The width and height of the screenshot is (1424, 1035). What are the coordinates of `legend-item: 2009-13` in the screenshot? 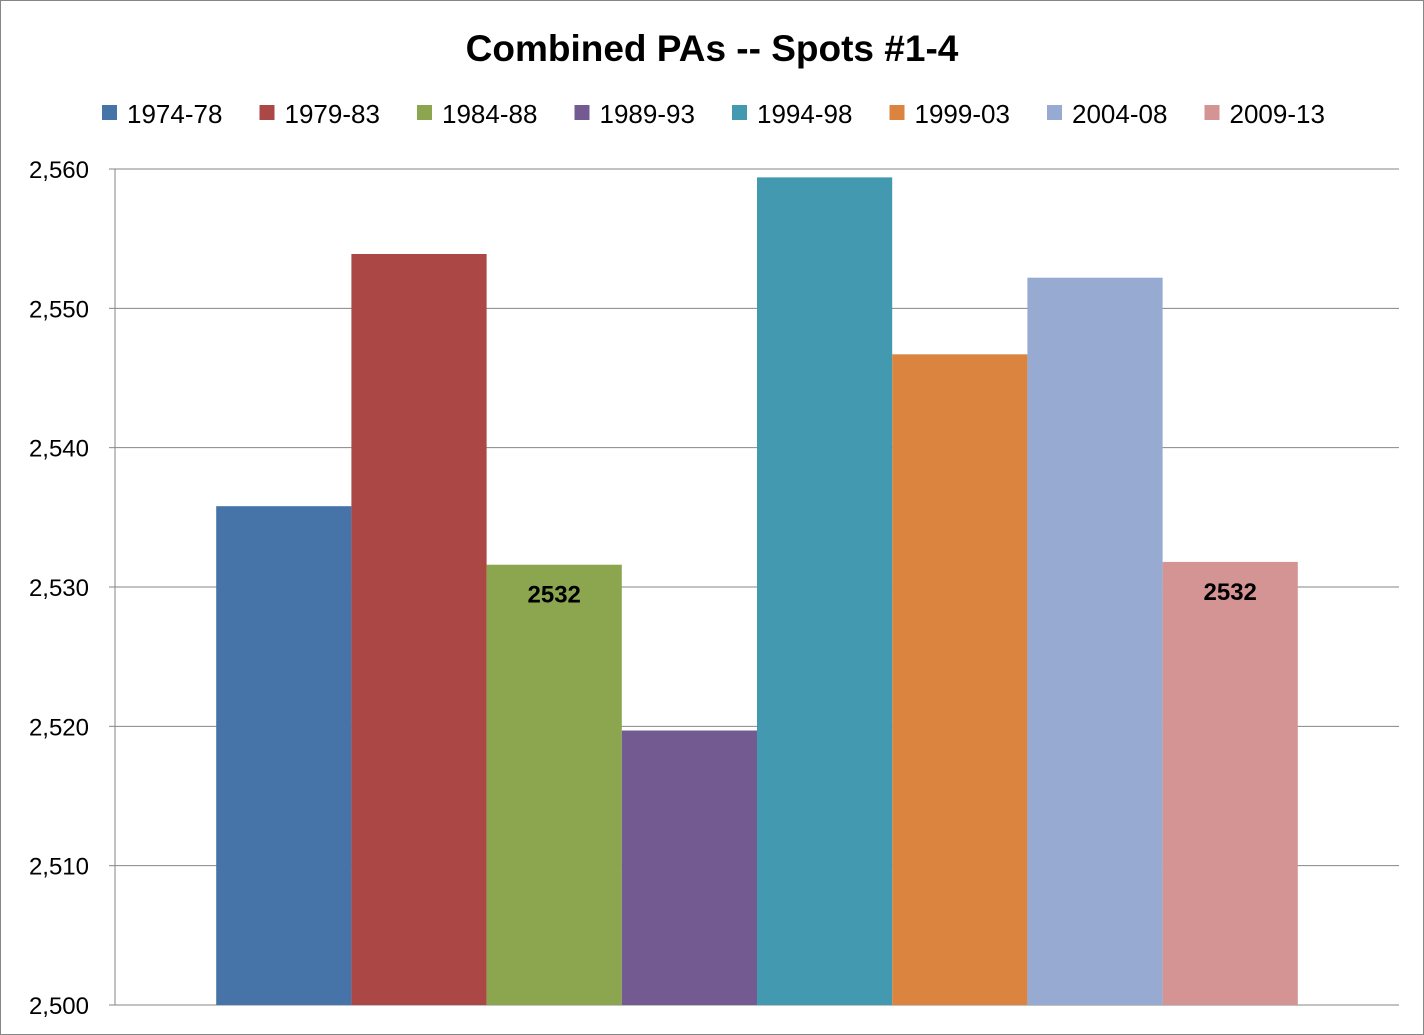 It's located at (1264, 114).